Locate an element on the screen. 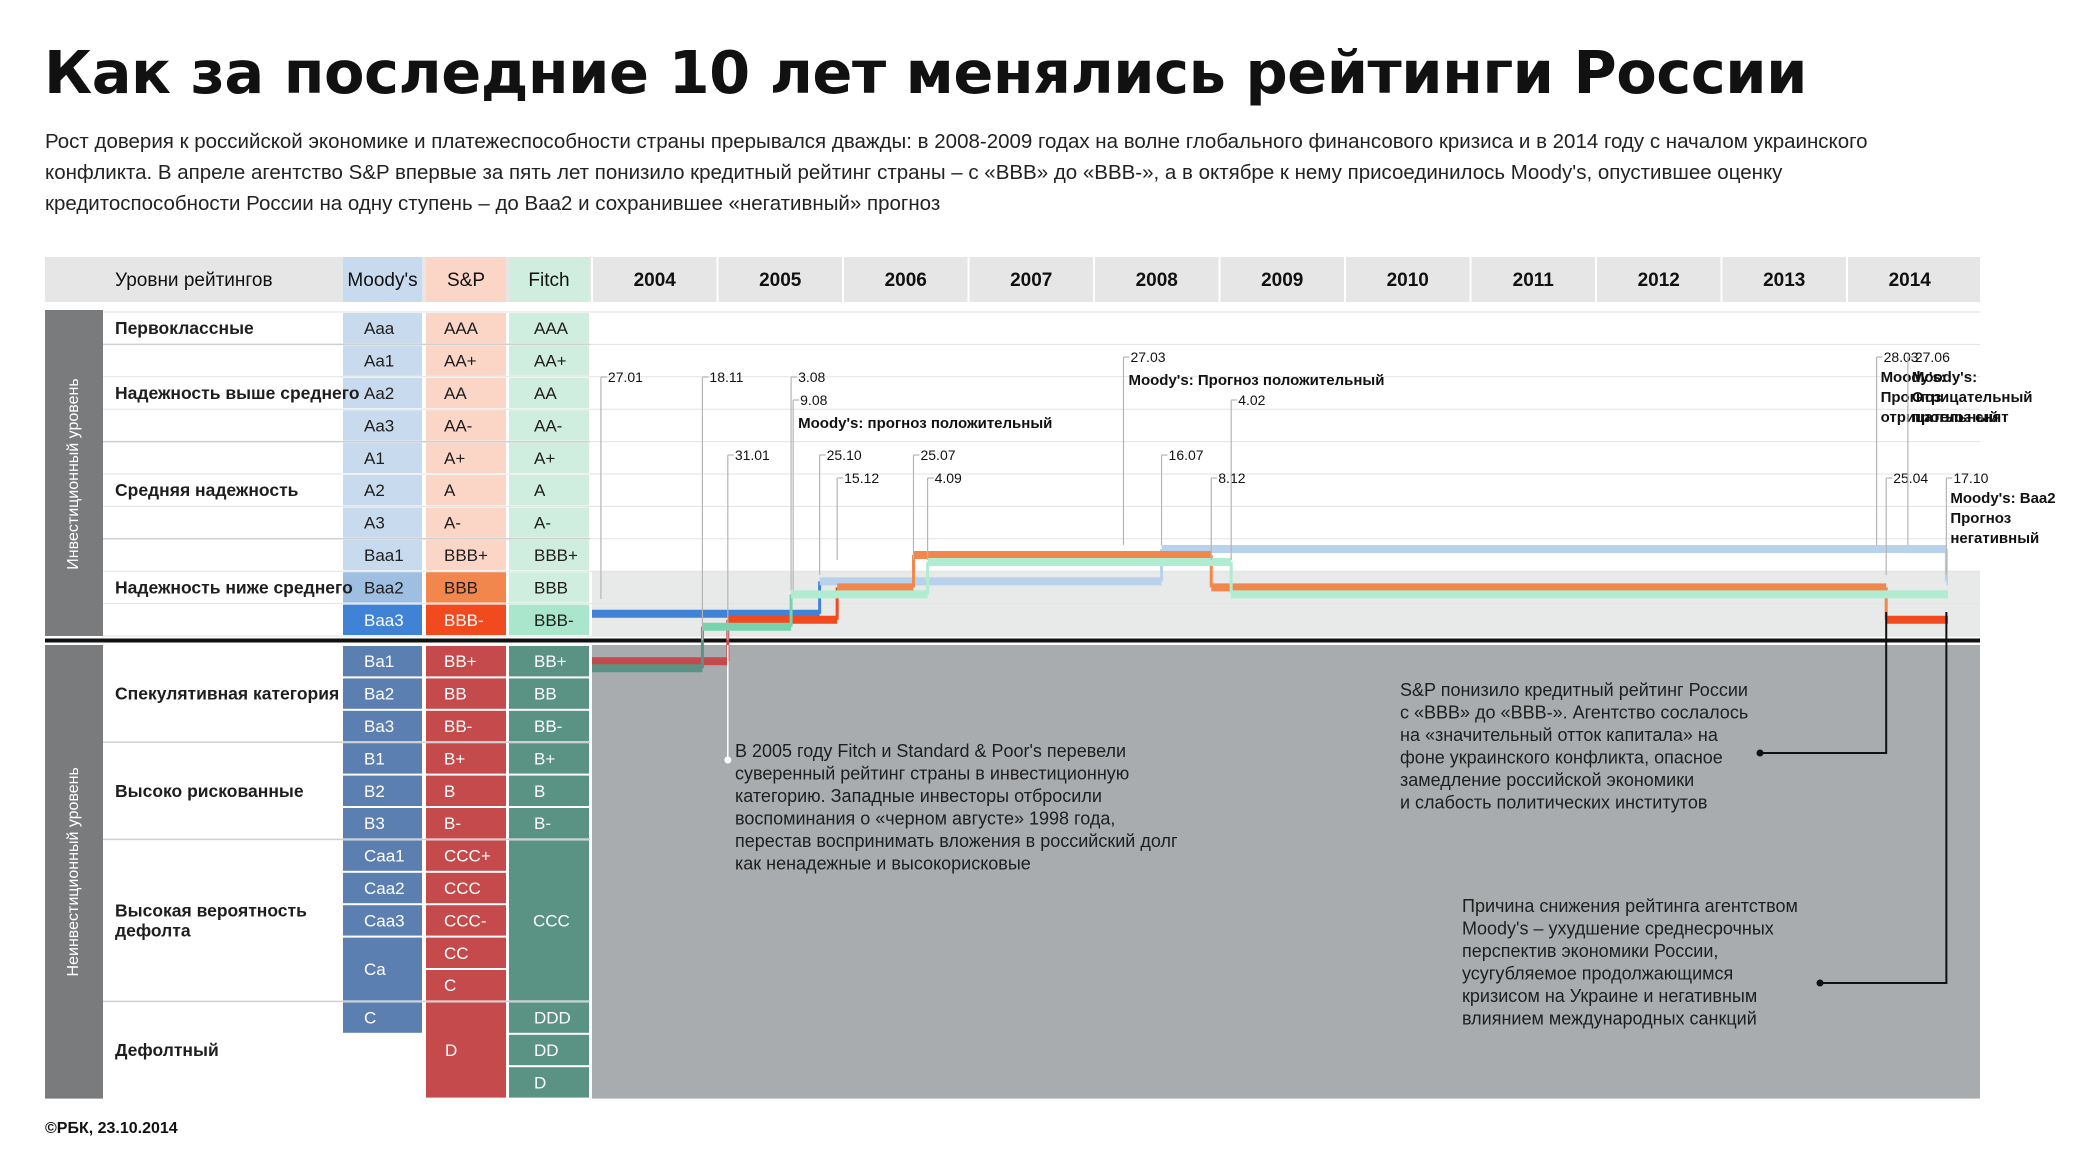 The width and height of the screenshot is (2097, 1176). rating-label-moodys: Aa3 is located at coordinates (379, 425).